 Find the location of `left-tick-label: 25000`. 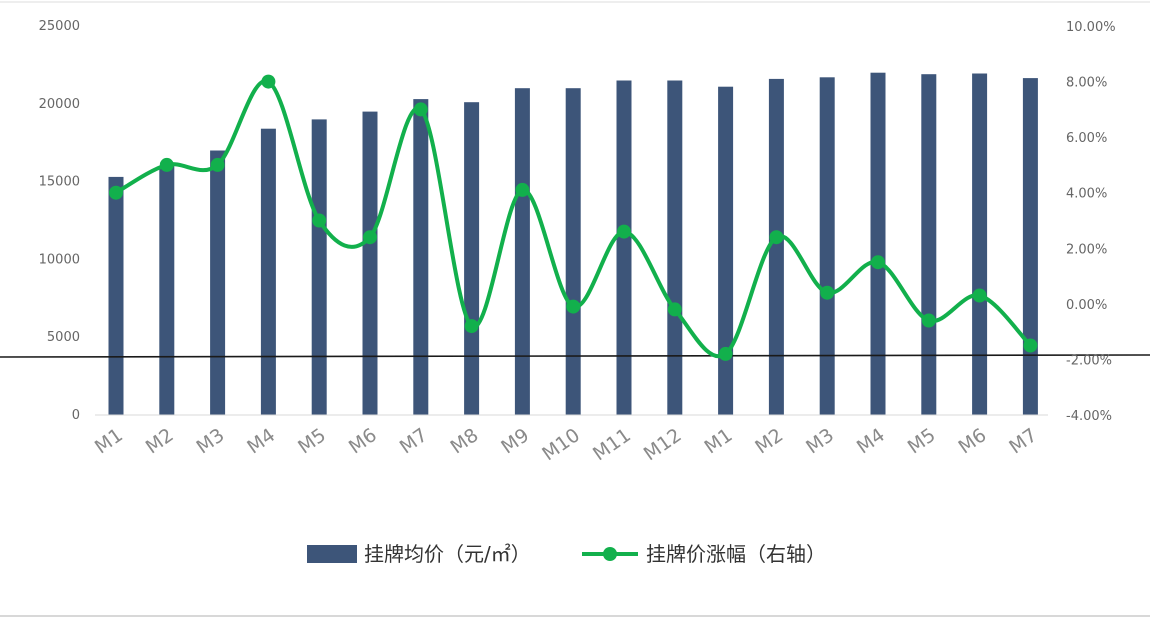

left-tick-label: 25000 is located at coordinates (59, 26).